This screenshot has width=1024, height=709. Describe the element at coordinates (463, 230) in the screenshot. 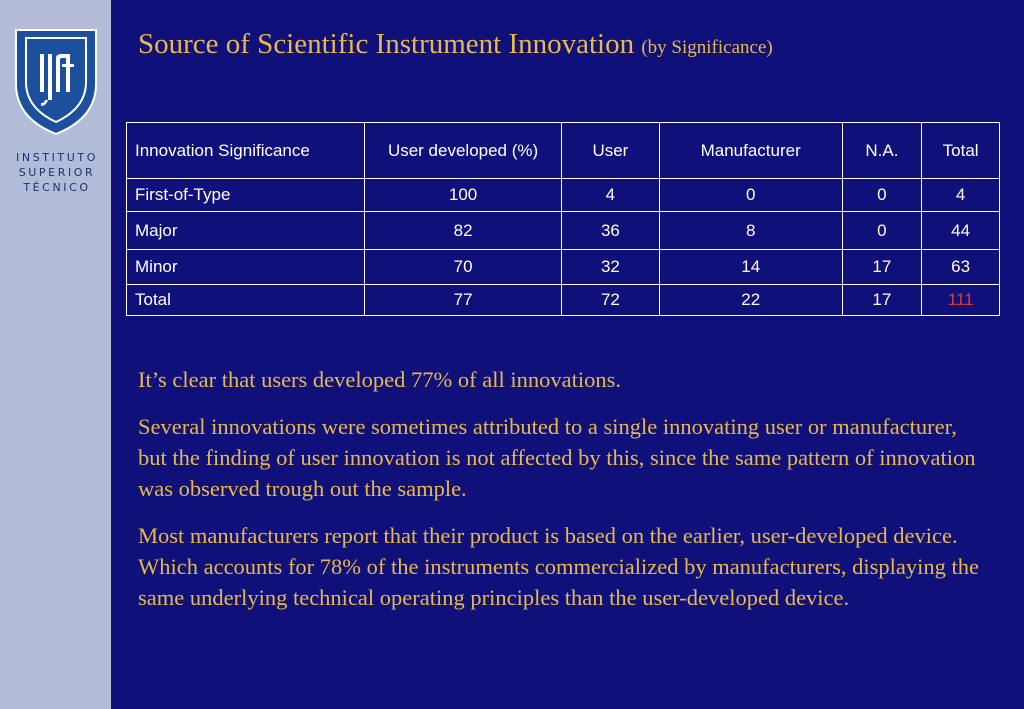

I see `table-cell: 82` at that location.